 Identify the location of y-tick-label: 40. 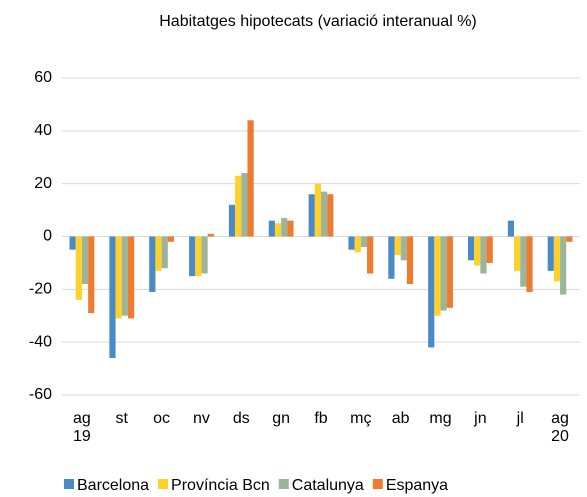
(43, 130).